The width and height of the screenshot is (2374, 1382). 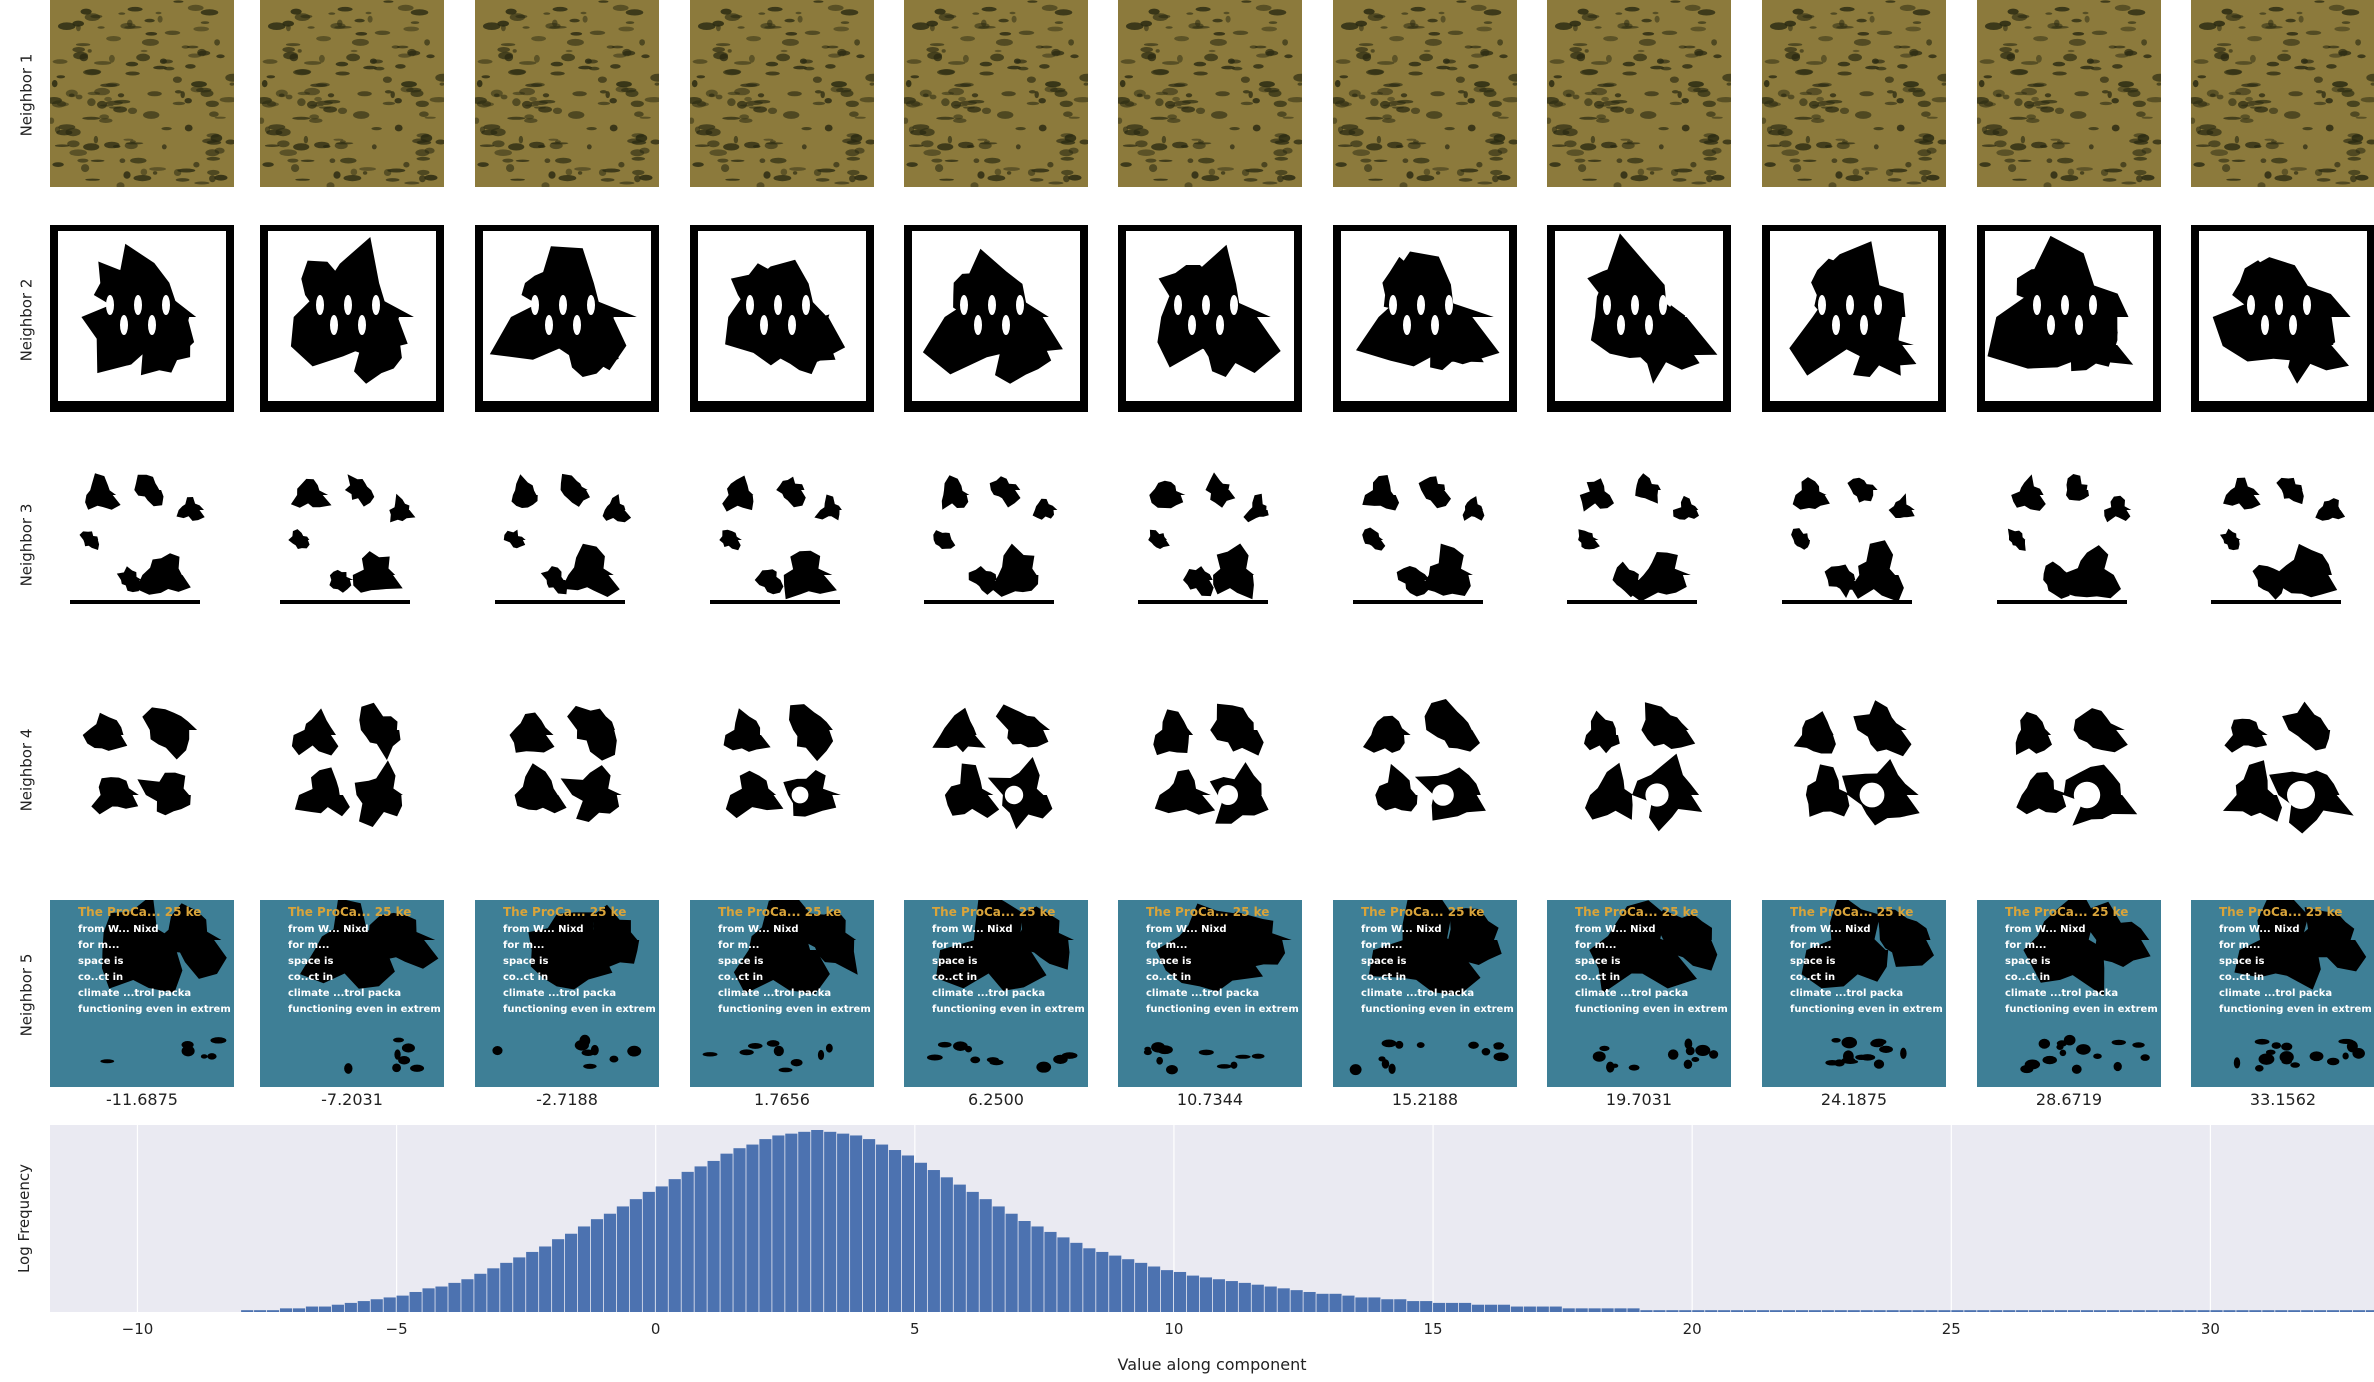 I want to click on row-label: Neighbor 3, so click(x=26, y=545).